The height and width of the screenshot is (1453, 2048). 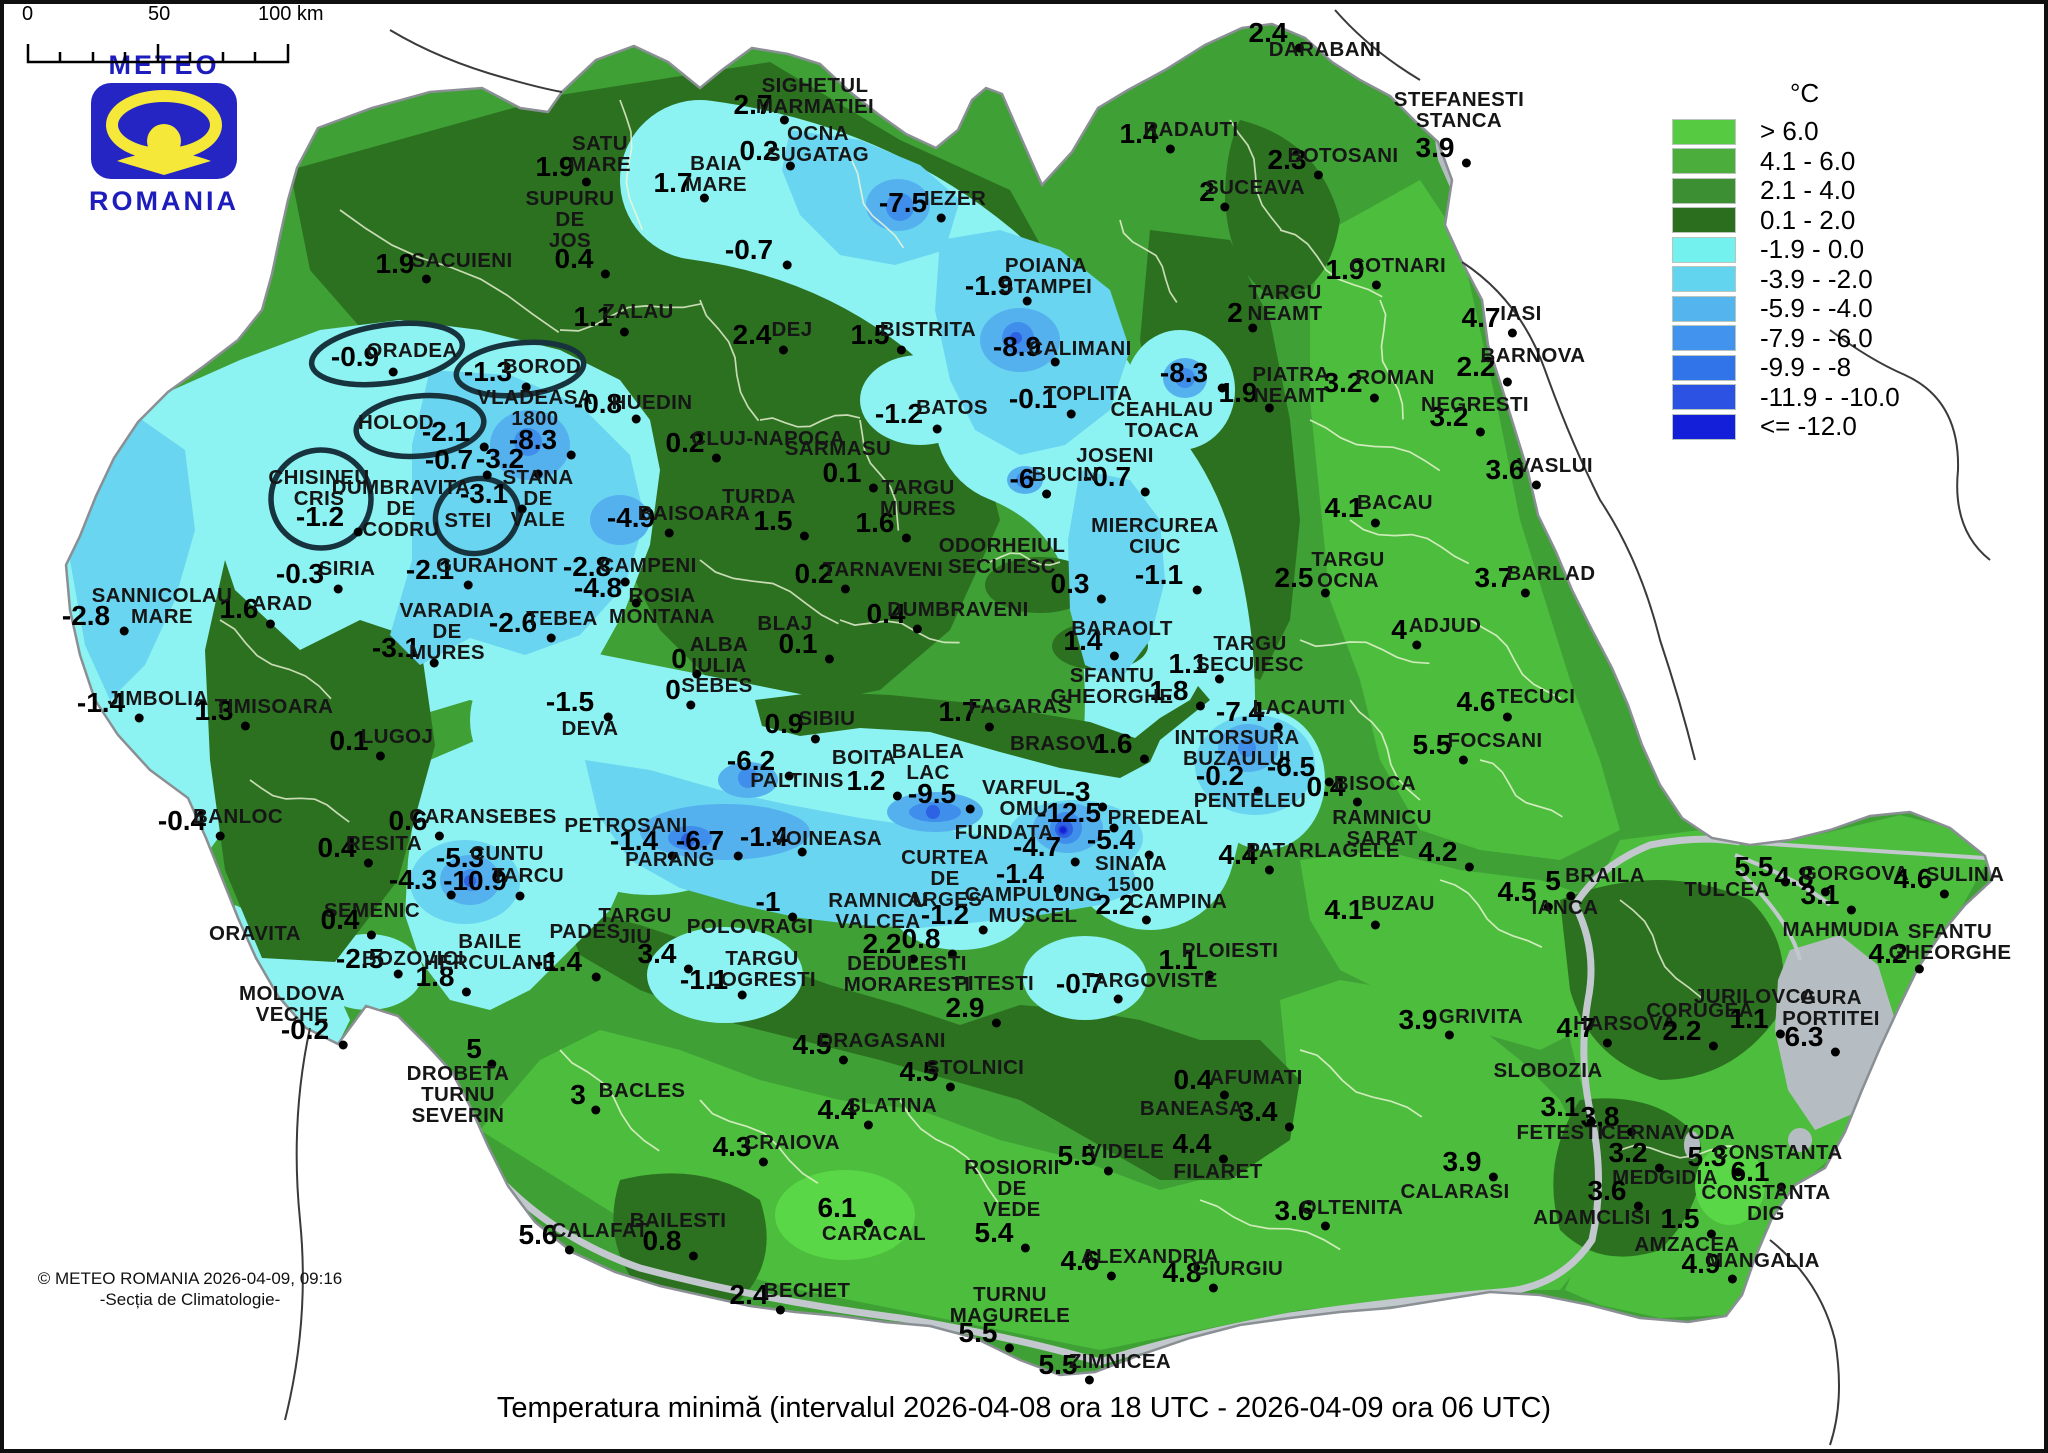 I want to click on station-label: IEZER, so click(x=955, y=198).